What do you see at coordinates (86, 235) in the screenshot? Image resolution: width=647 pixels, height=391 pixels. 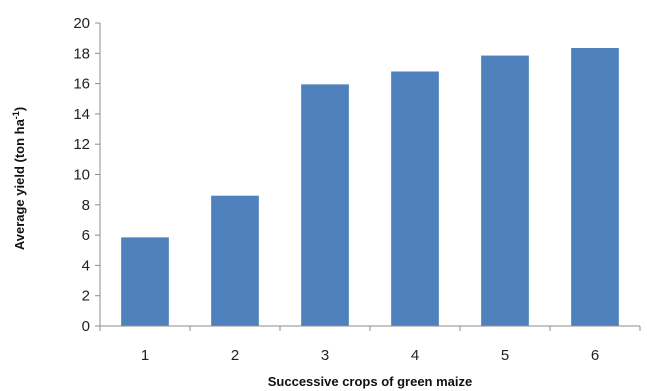 I see `y-tick-label: 6` at bounding box center [86, 235].